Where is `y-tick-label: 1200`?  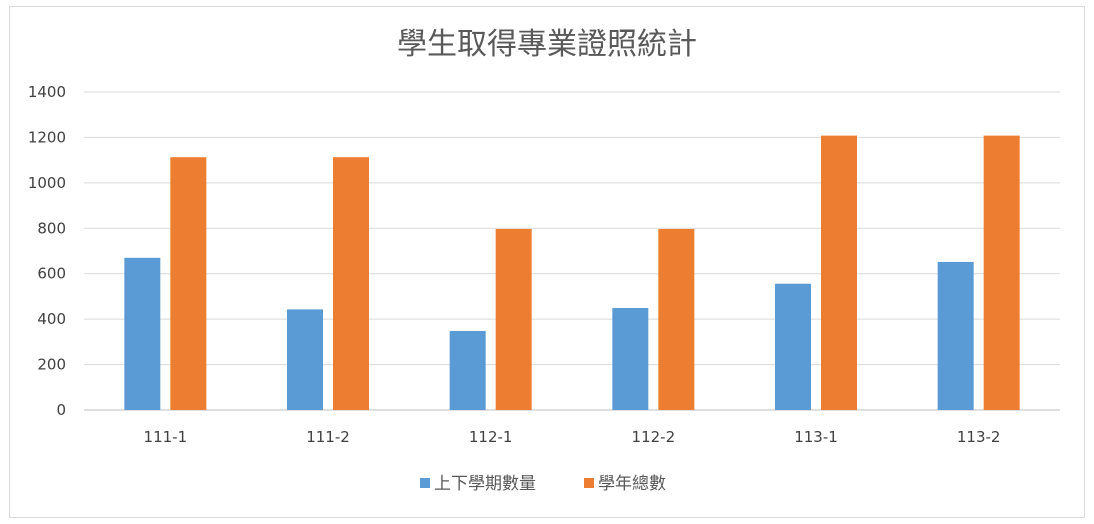
y-tick-label: 1200 is located at coordinates (47, 137).